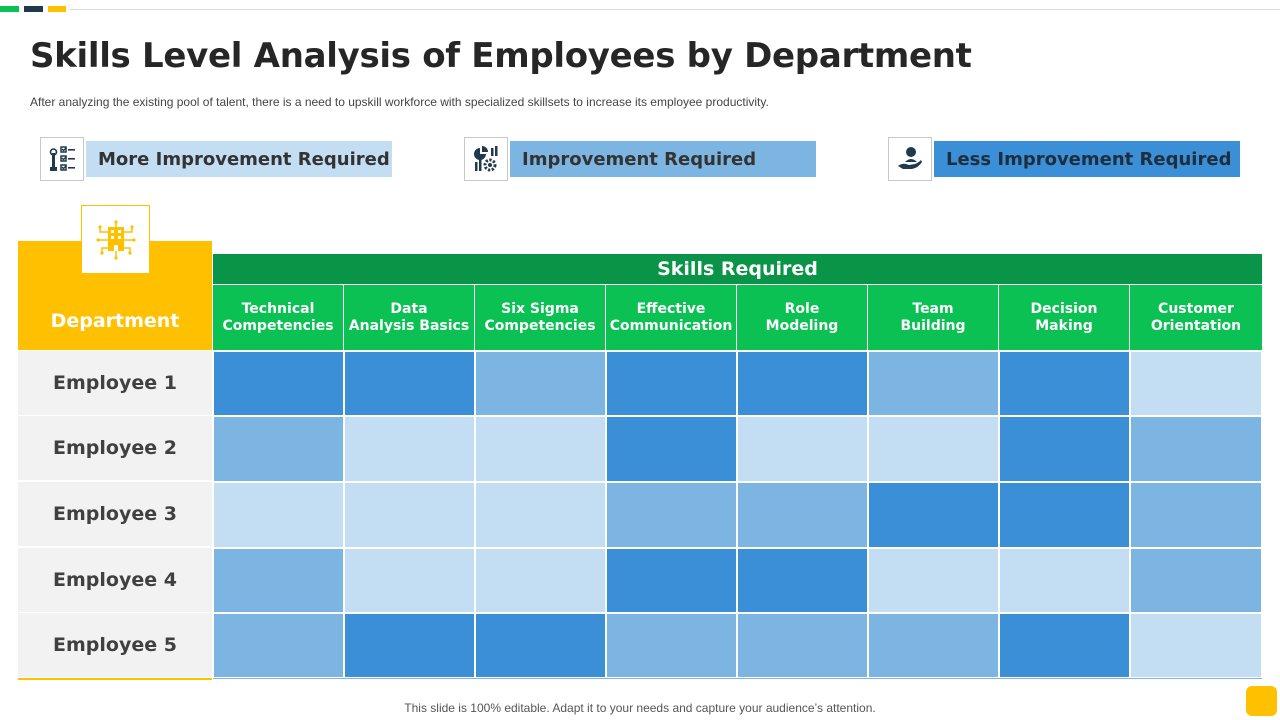 The height and width of the screenshot is (720, 1280). I want to click on building-icon, so click(115, 239).